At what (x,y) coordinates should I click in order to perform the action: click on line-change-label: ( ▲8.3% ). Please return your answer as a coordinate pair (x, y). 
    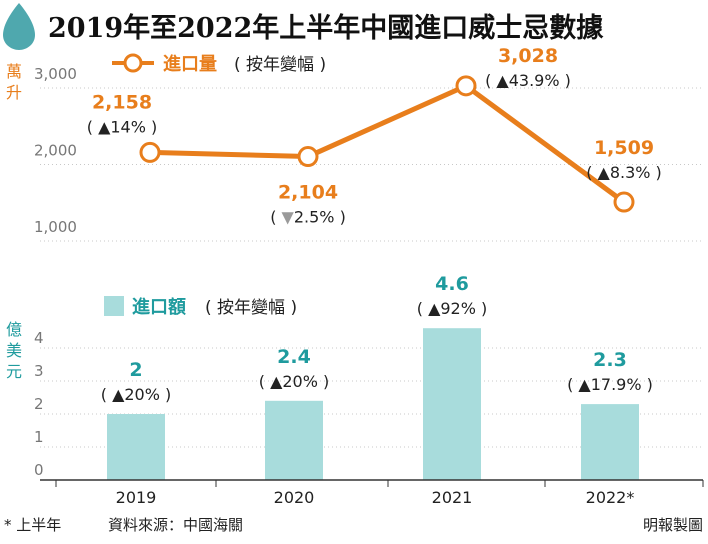
    Looking at the image, I should click on (624, 172).